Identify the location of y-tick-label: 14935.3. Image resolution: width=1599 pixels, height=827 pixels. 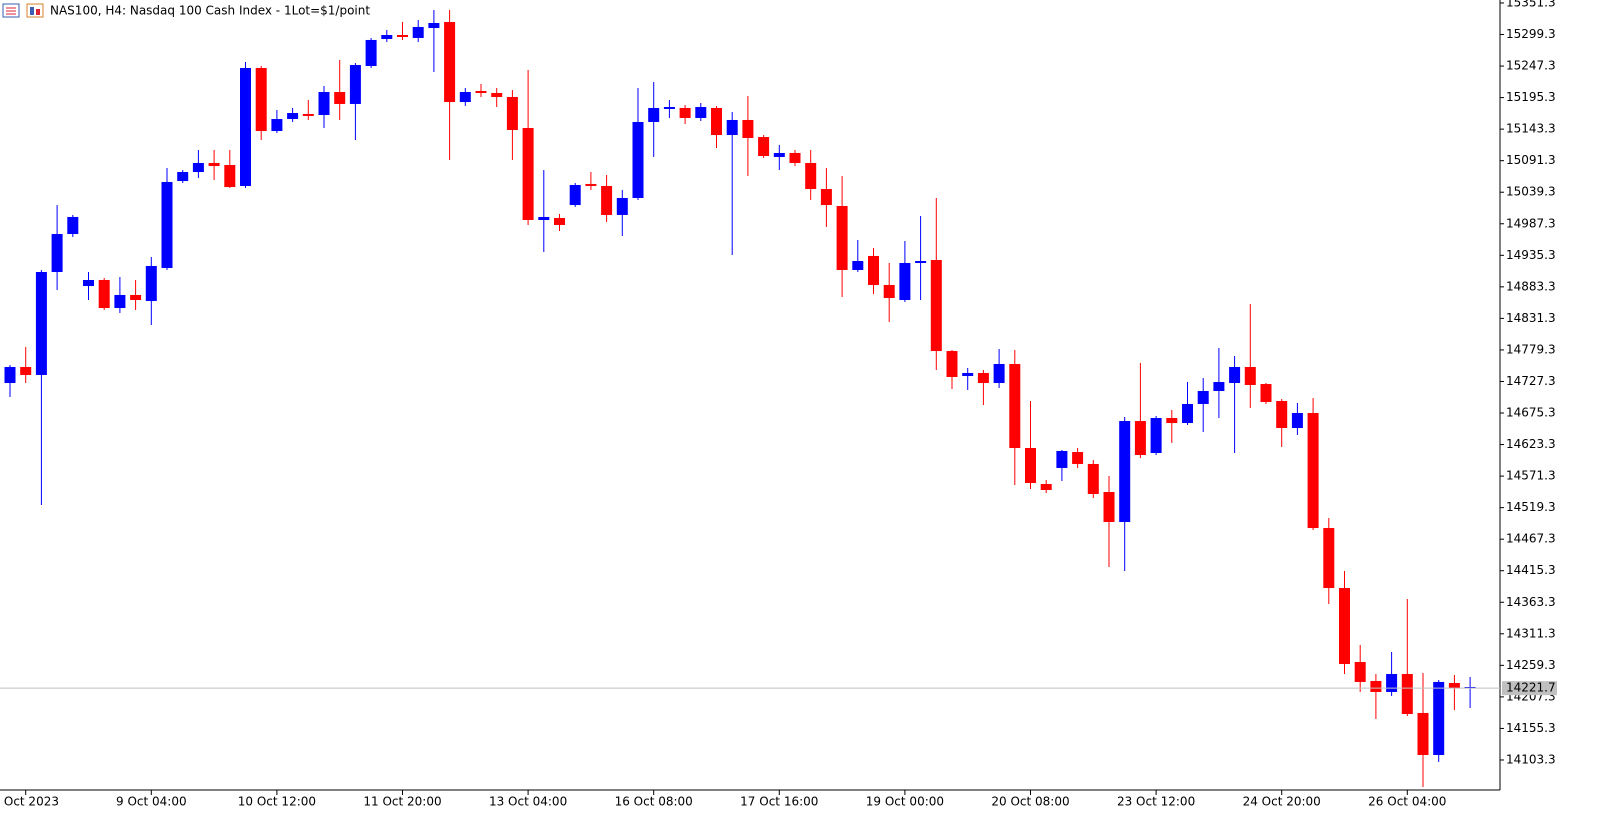
(1531, 255).